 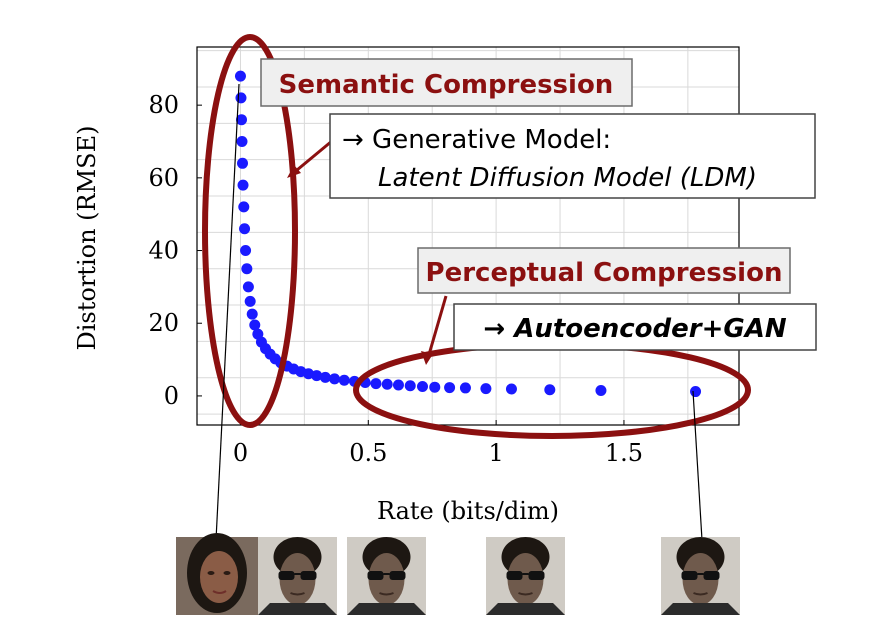 What do you see at coordinates (495, 453) in the screenshot?
I see `x-tick-label: 1` at bounding box center [495, 453].